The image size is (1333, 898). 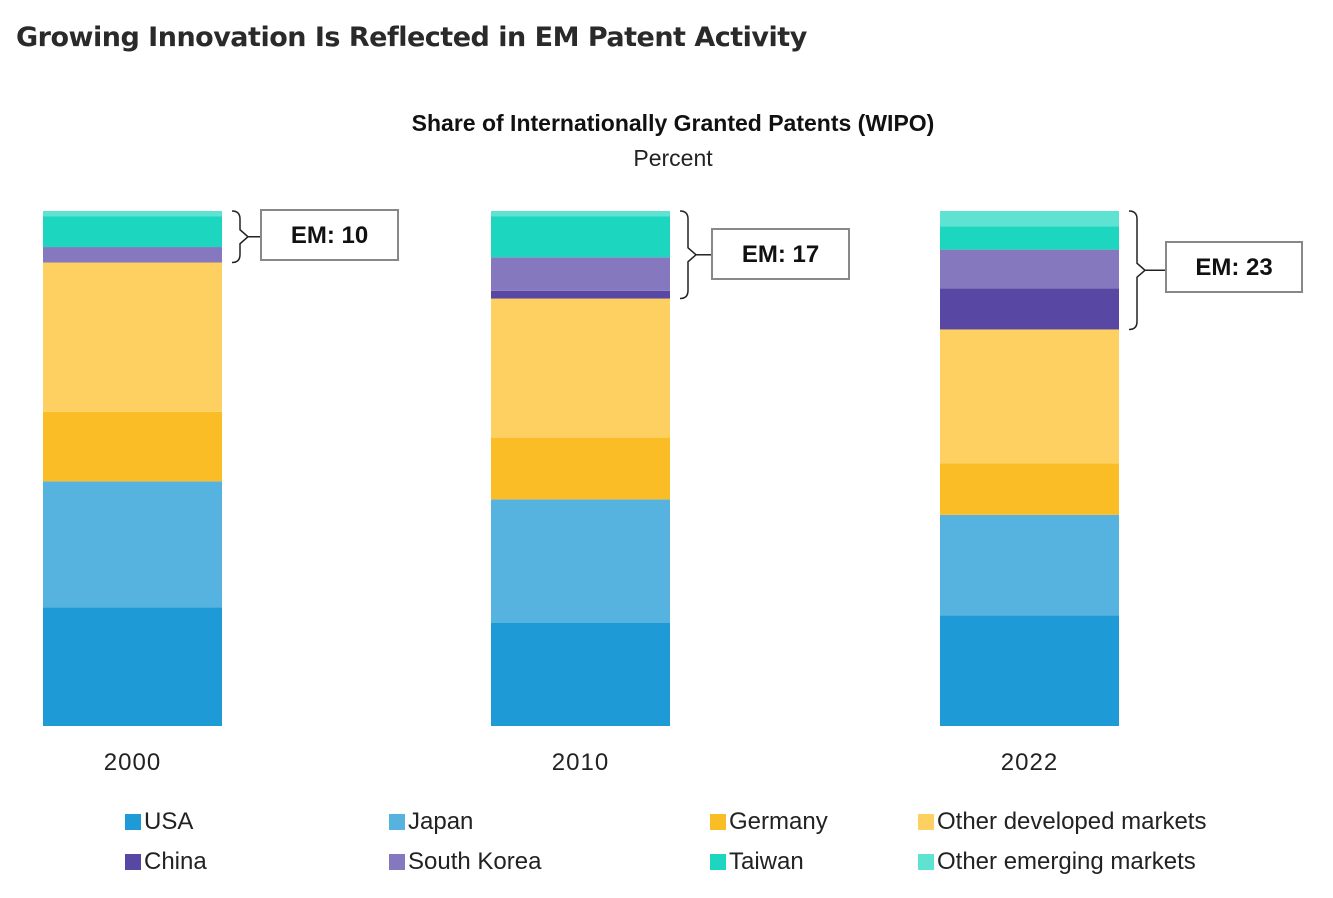 I want to click on bar-segment-south-korea-2010, so click(x=580, y=274).